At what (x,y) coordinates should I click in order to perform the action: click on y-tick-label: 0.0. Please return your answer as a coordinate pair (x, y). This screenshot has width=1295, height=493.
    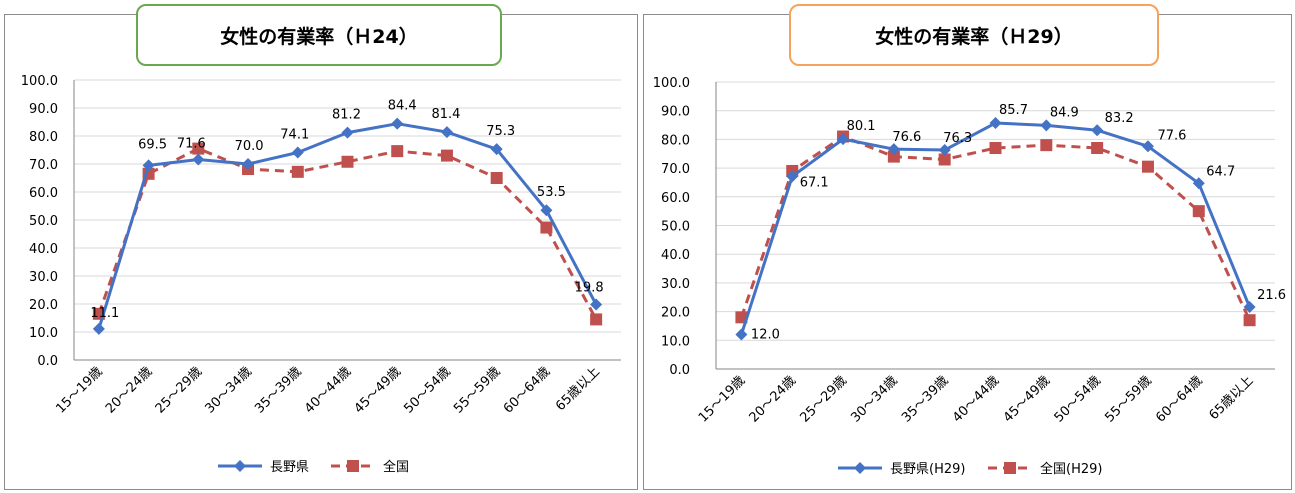
    Looking at the image, I should click on (679, 370).